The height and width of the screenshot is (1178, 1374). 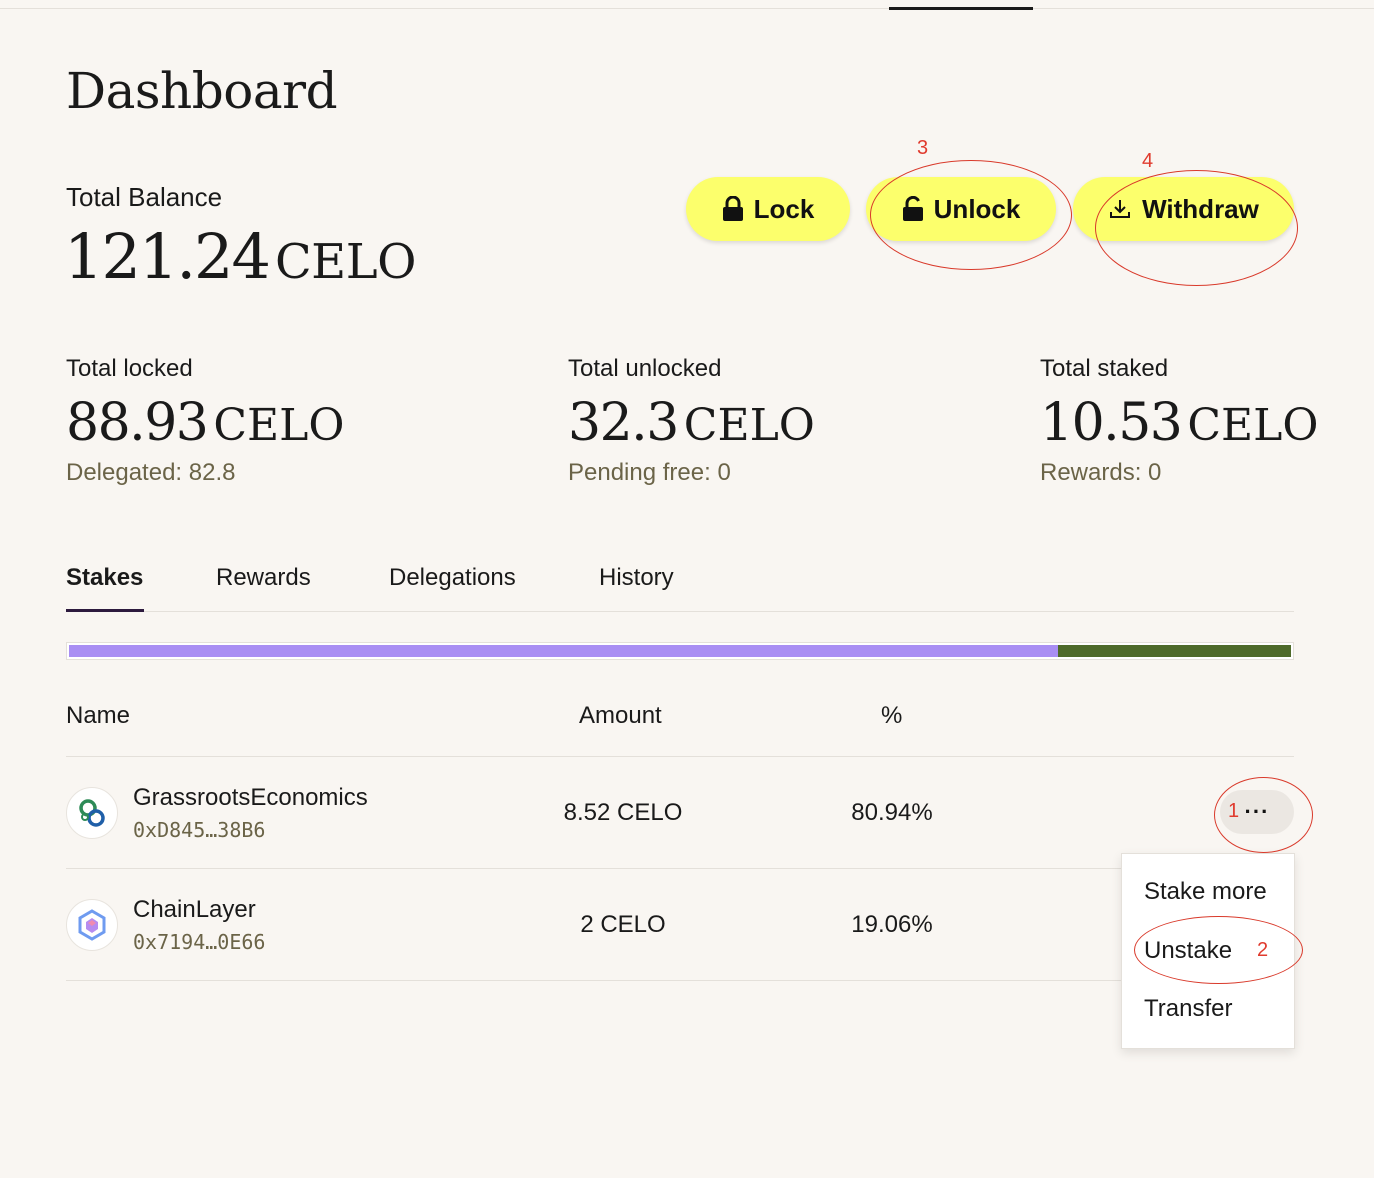 What do you see at coordinates (129, 368) in the screenshot?
I see `stat-label: Total locked` at bounding box center [129, 368].